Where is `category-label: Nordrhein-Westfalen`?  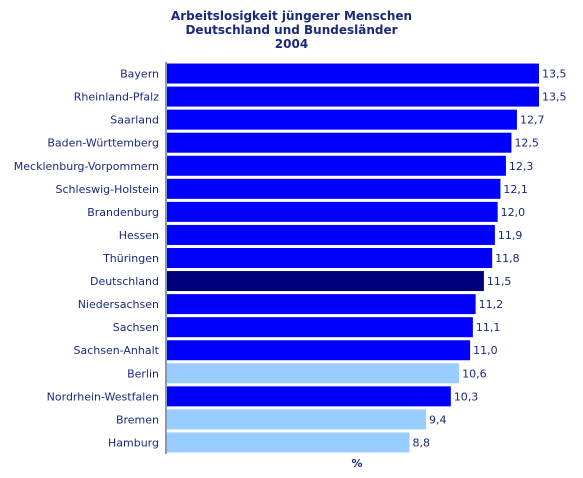
category-label: Nordrhein-Westfalen is located at coordinates (103, 396).